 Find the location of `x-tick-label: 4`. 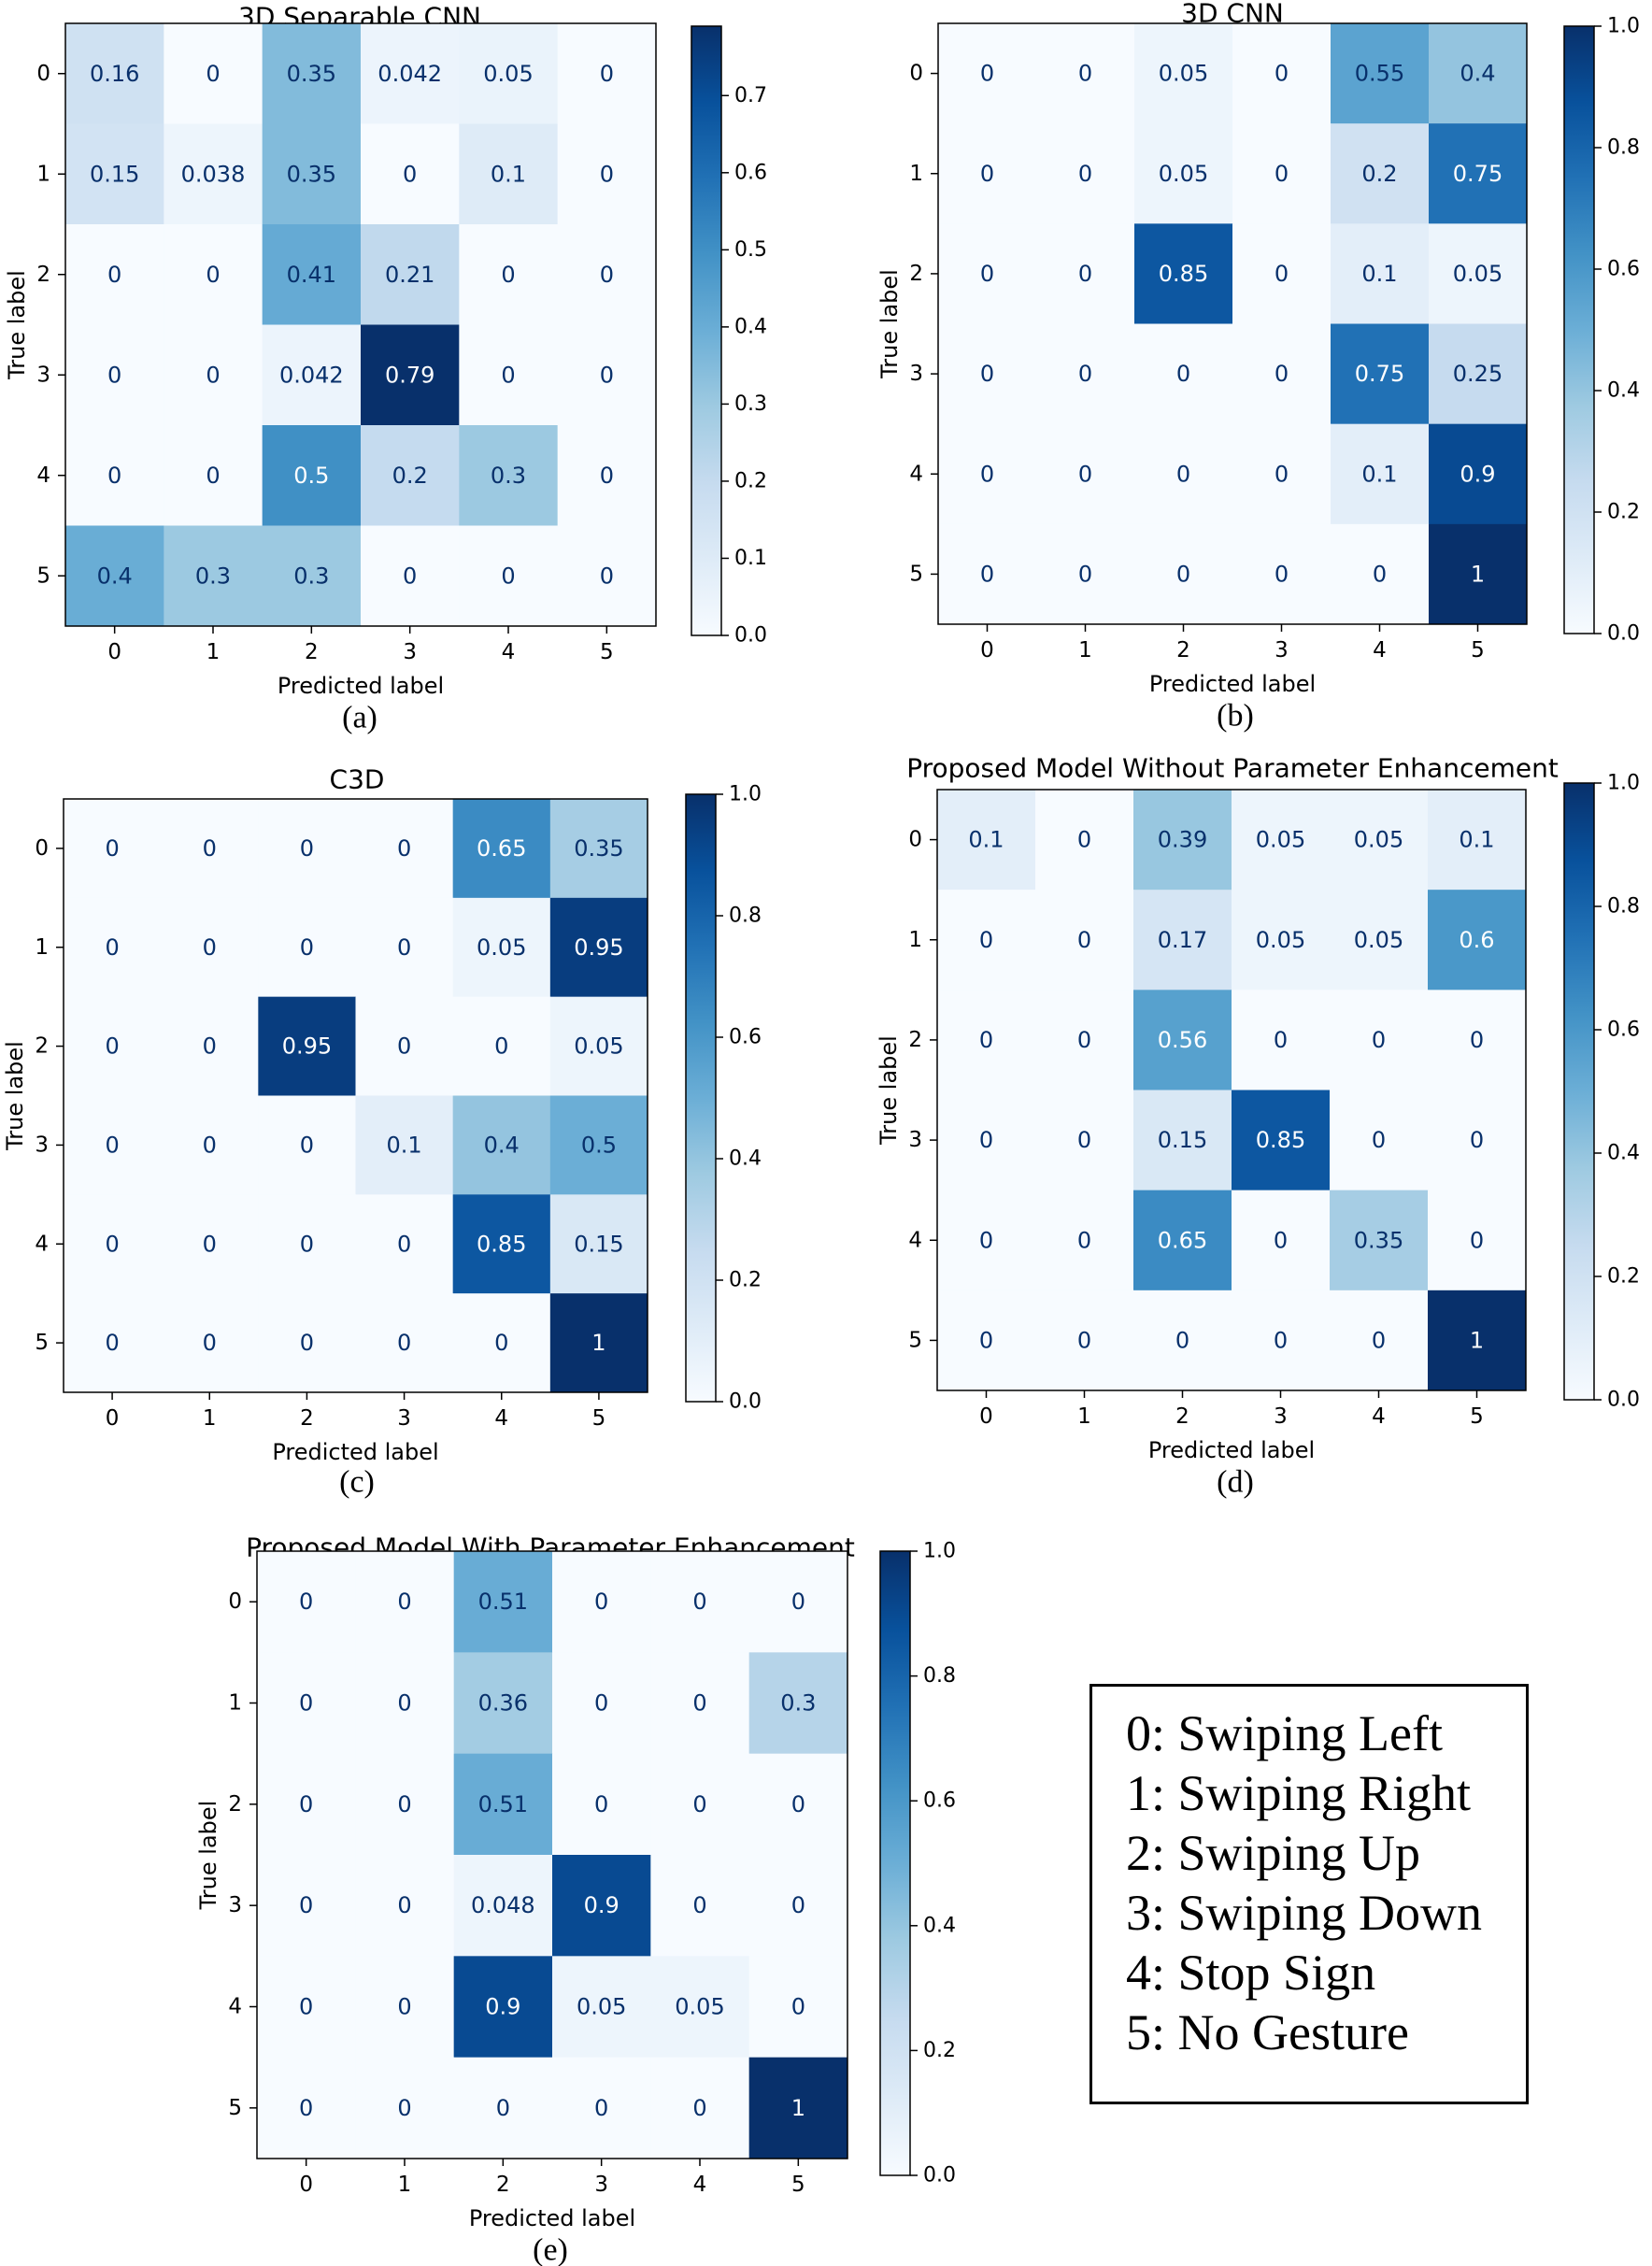

x-tick-label: 4 is located at coordinates (1380, 650).